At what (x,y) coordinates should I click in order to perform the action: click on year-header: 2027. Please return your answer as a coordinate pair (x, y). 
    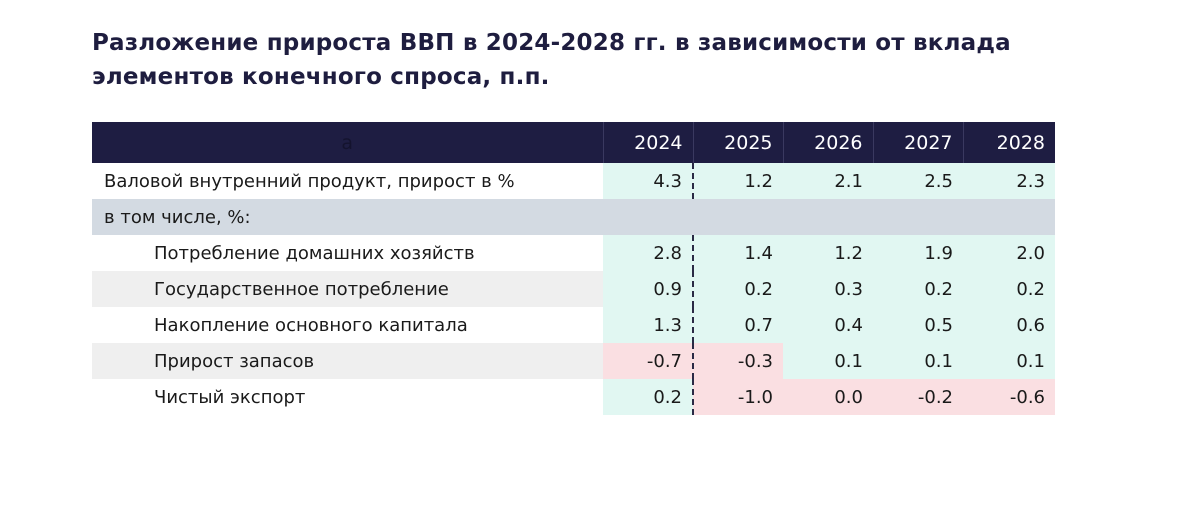
    Looking at the image, I should click on (917, 142).